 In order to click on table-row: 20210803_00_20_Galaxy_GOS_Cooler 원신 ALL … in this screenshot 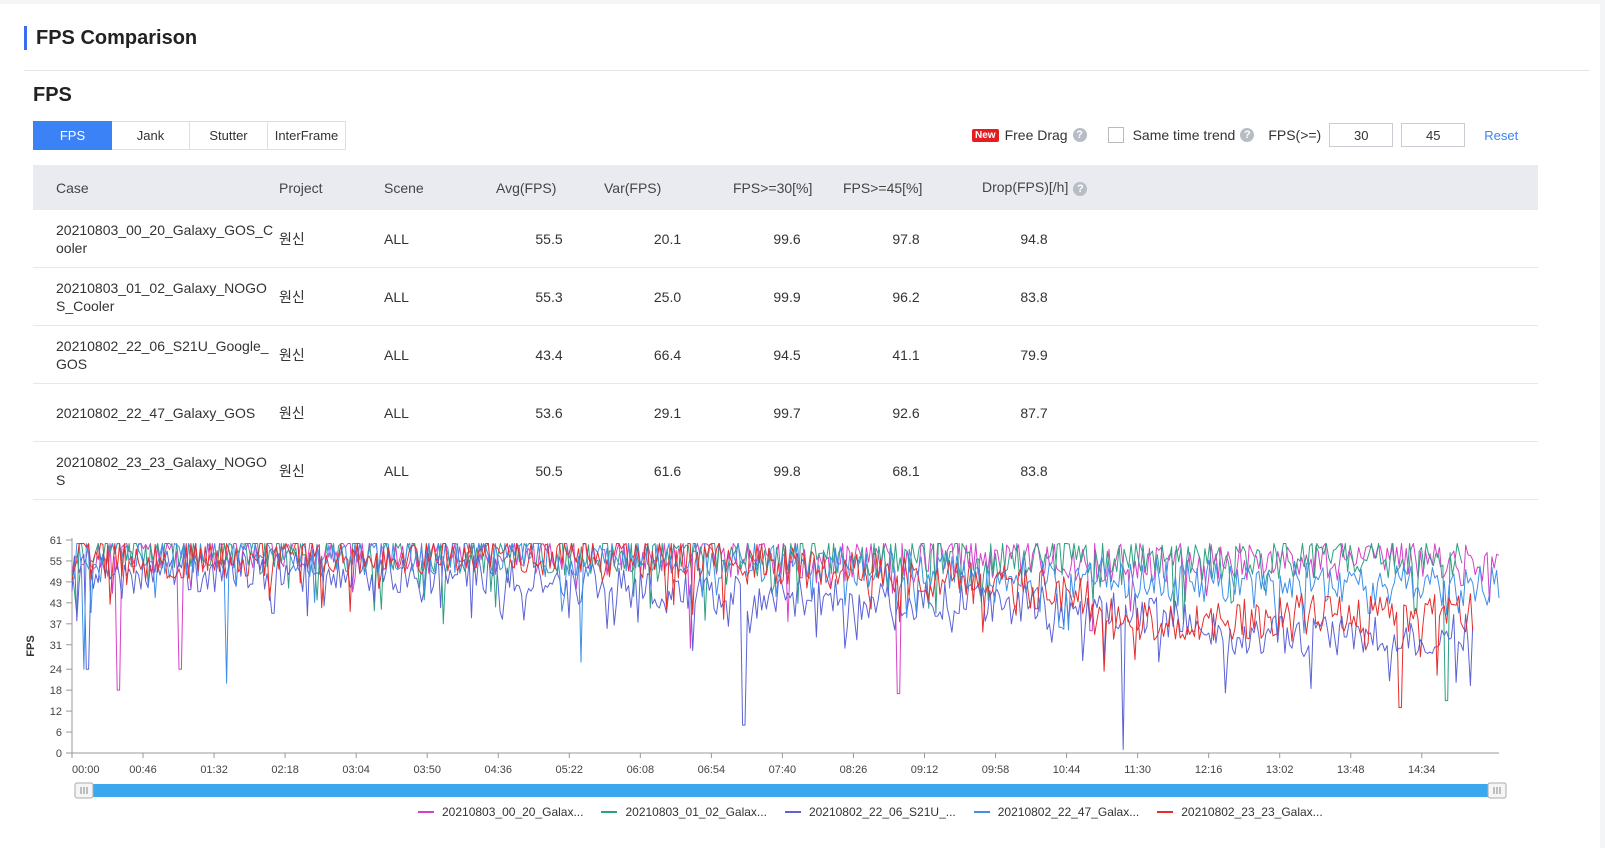, I will do `click(785, 239)`.